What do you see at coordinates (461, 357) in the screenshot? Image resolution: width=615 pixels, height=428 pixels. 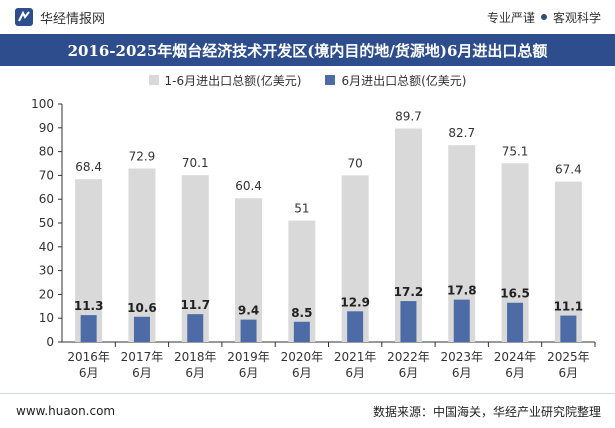 I see `x-tick-label: 2023年` at bounding box center [461, 357].